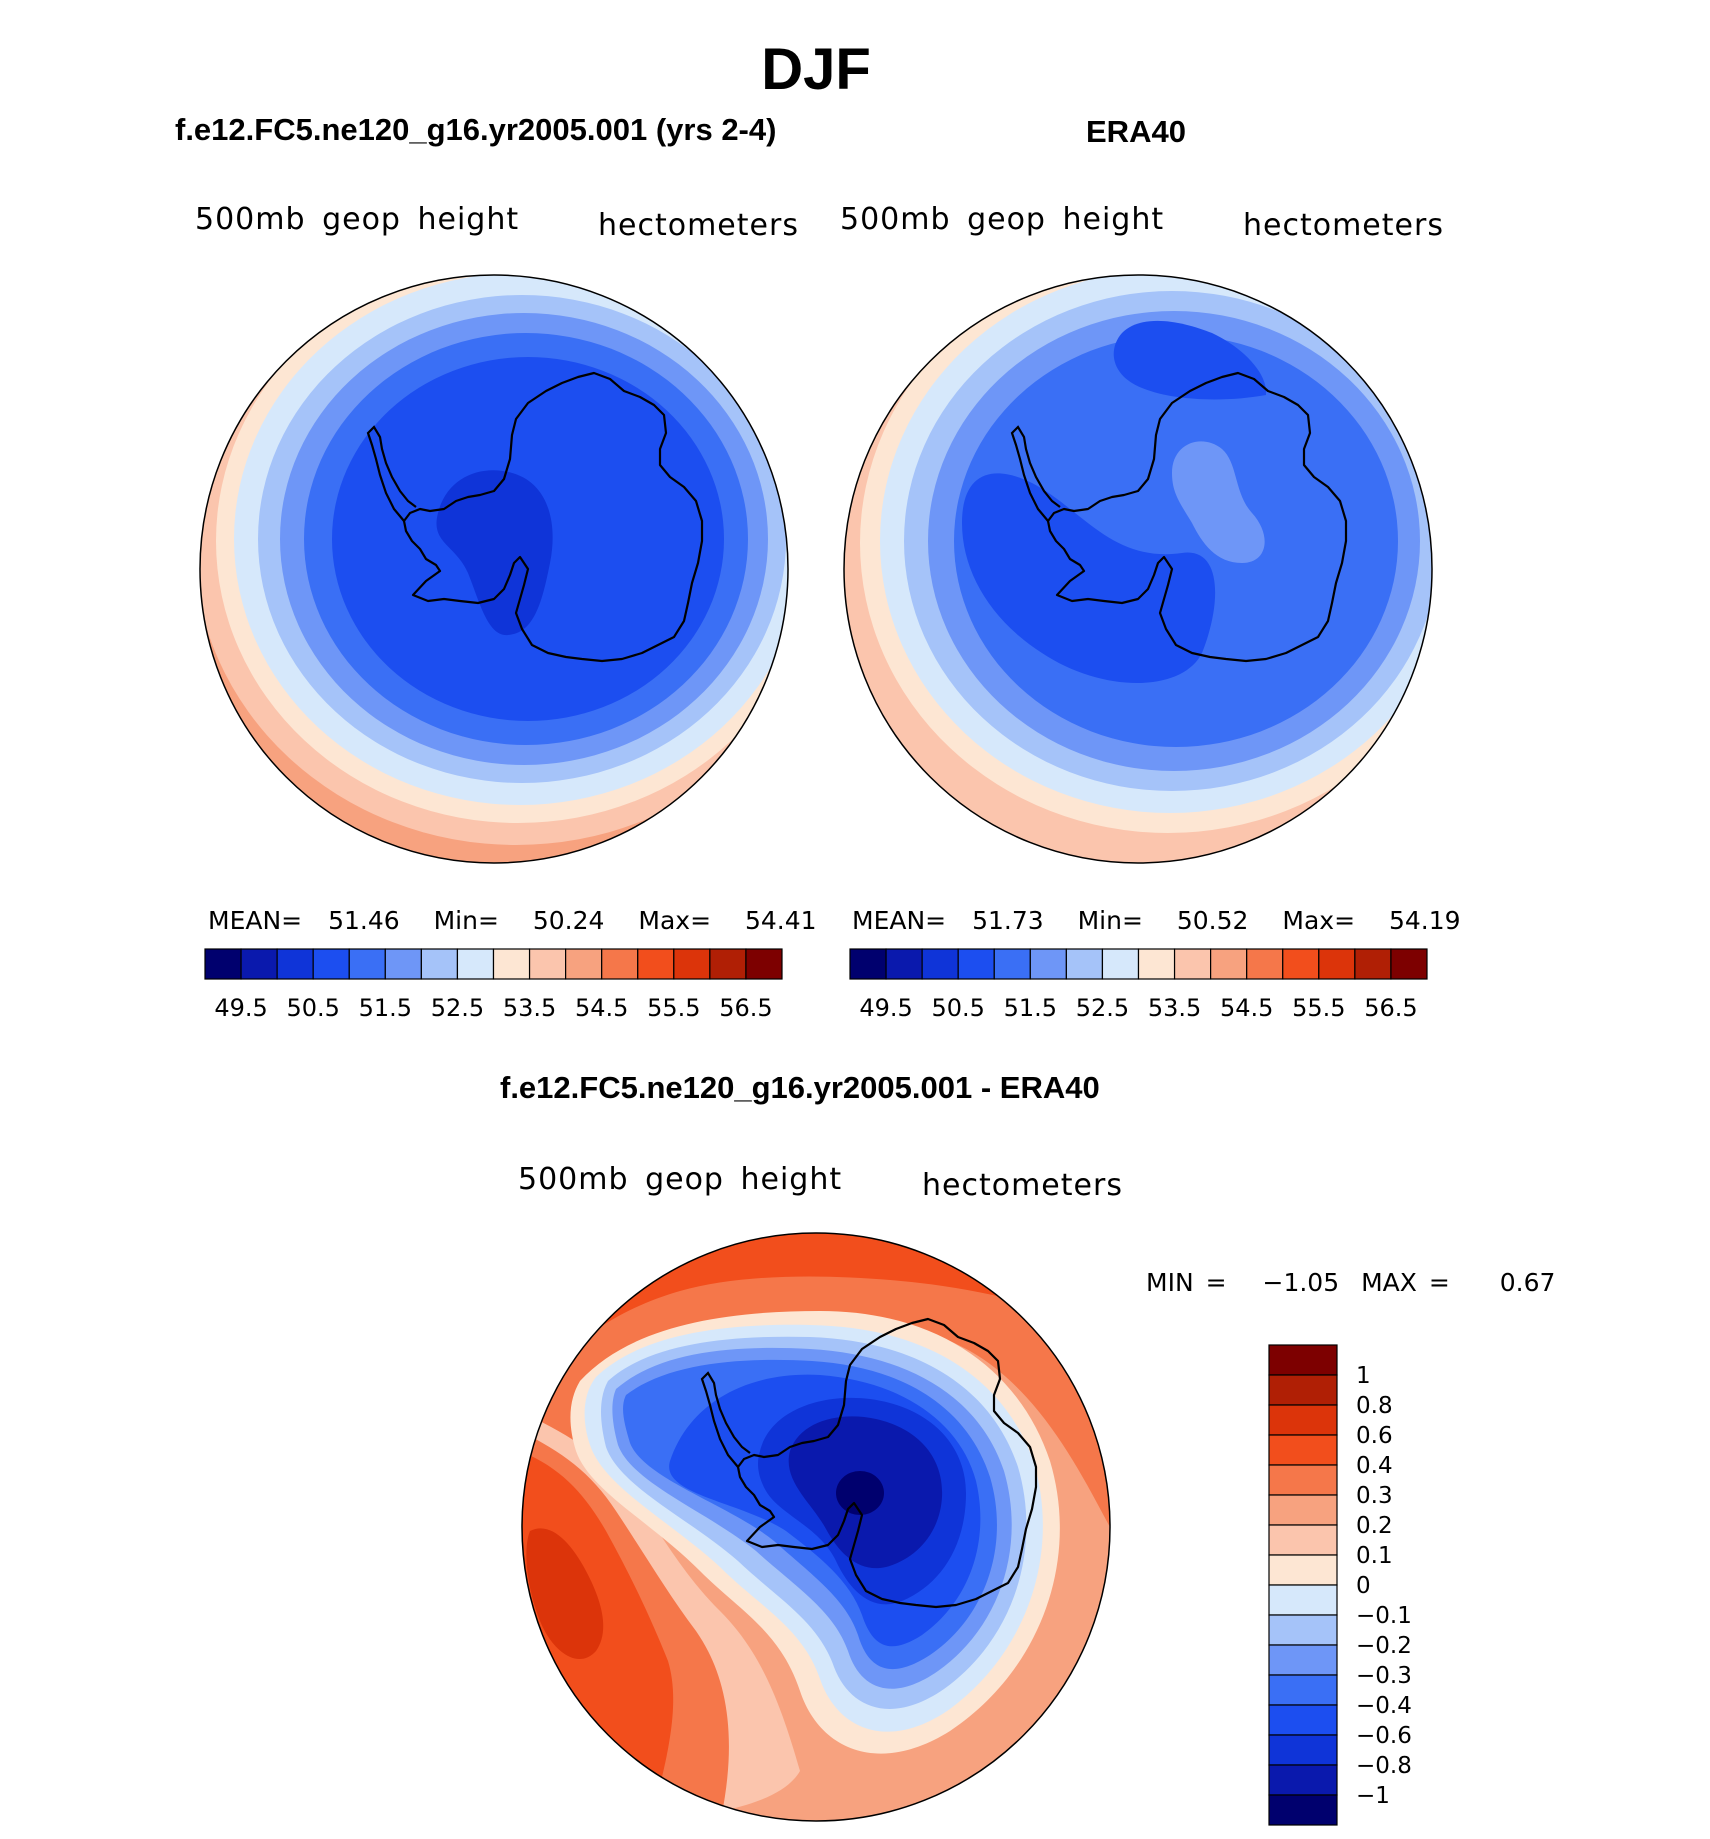 The height and width of the screenshot is (1839, 1710). Describe the element at coordinates (673, 1008) in the screenshot. I see `cbar-model-tick-label: 55.5` at that location.